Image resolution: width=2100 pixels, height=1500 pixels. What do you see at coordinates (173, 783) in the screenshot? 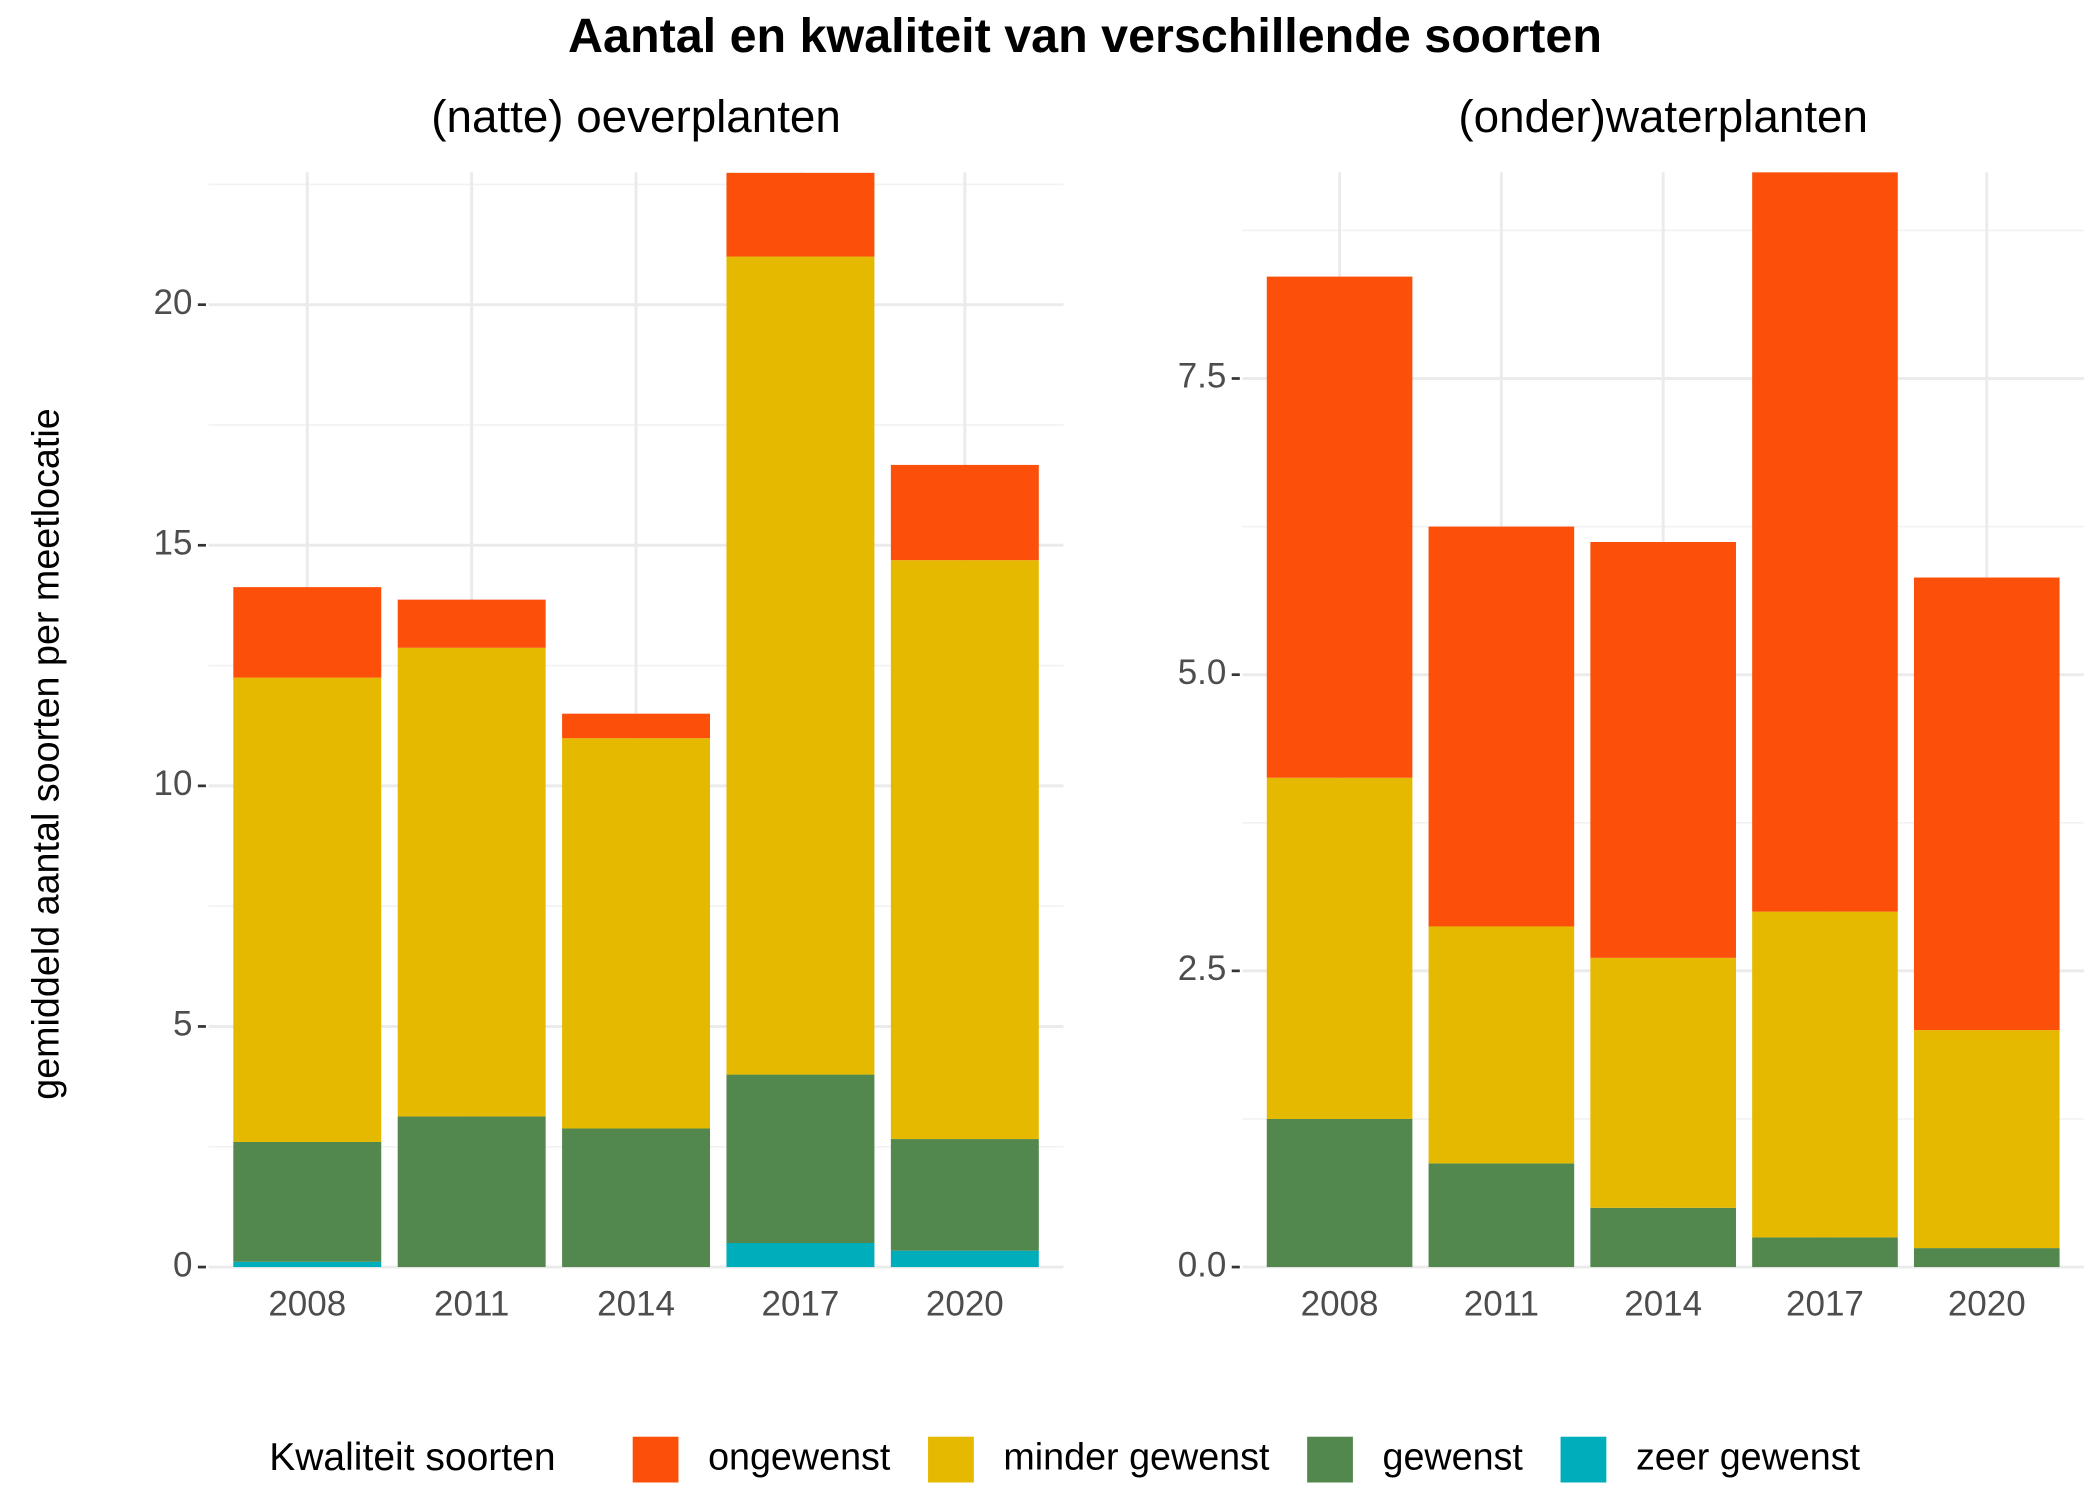
I see `y-tick-label: 10` at bounding box center [173, 783].